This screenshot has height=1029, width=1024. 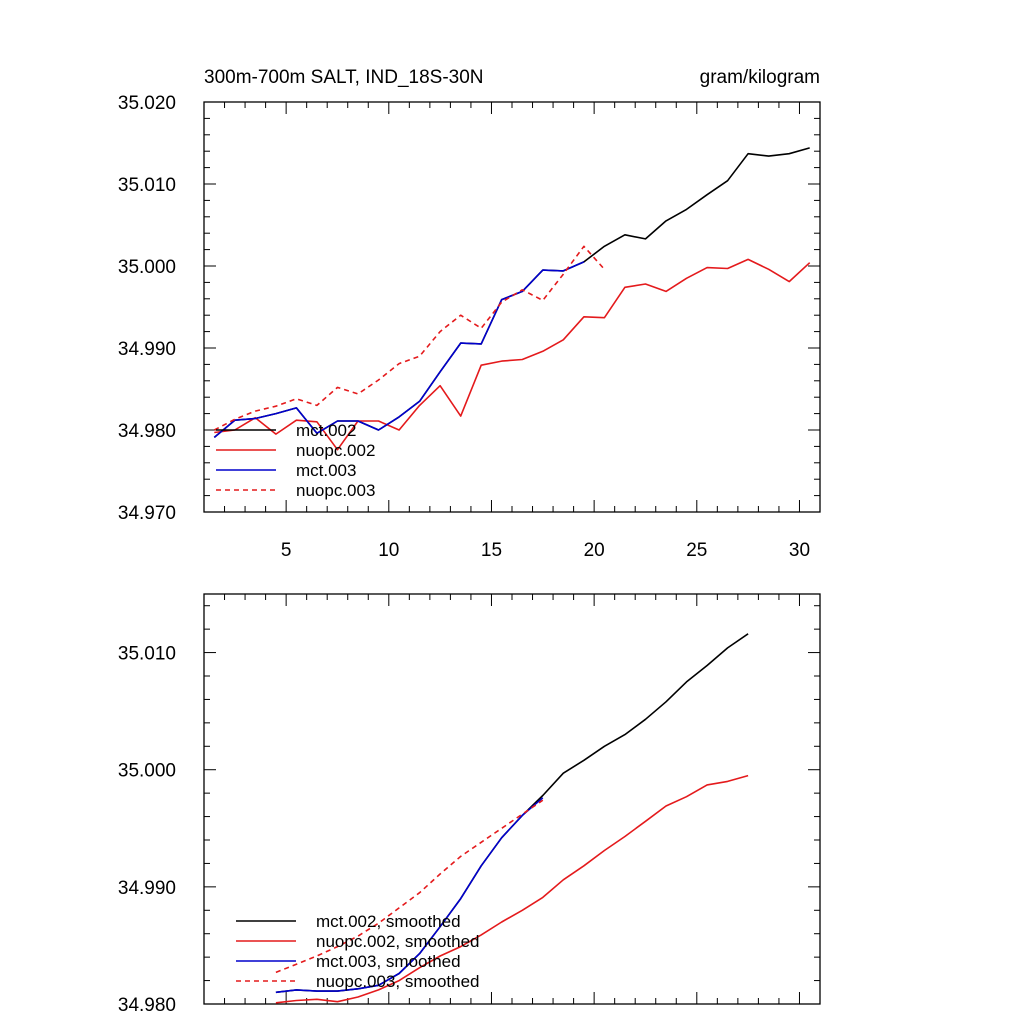 What do you see at coordinates (388, 921) in the screenshot?
I see `legend-label: mct.002, smoothed` at bounding box center [388, 921].